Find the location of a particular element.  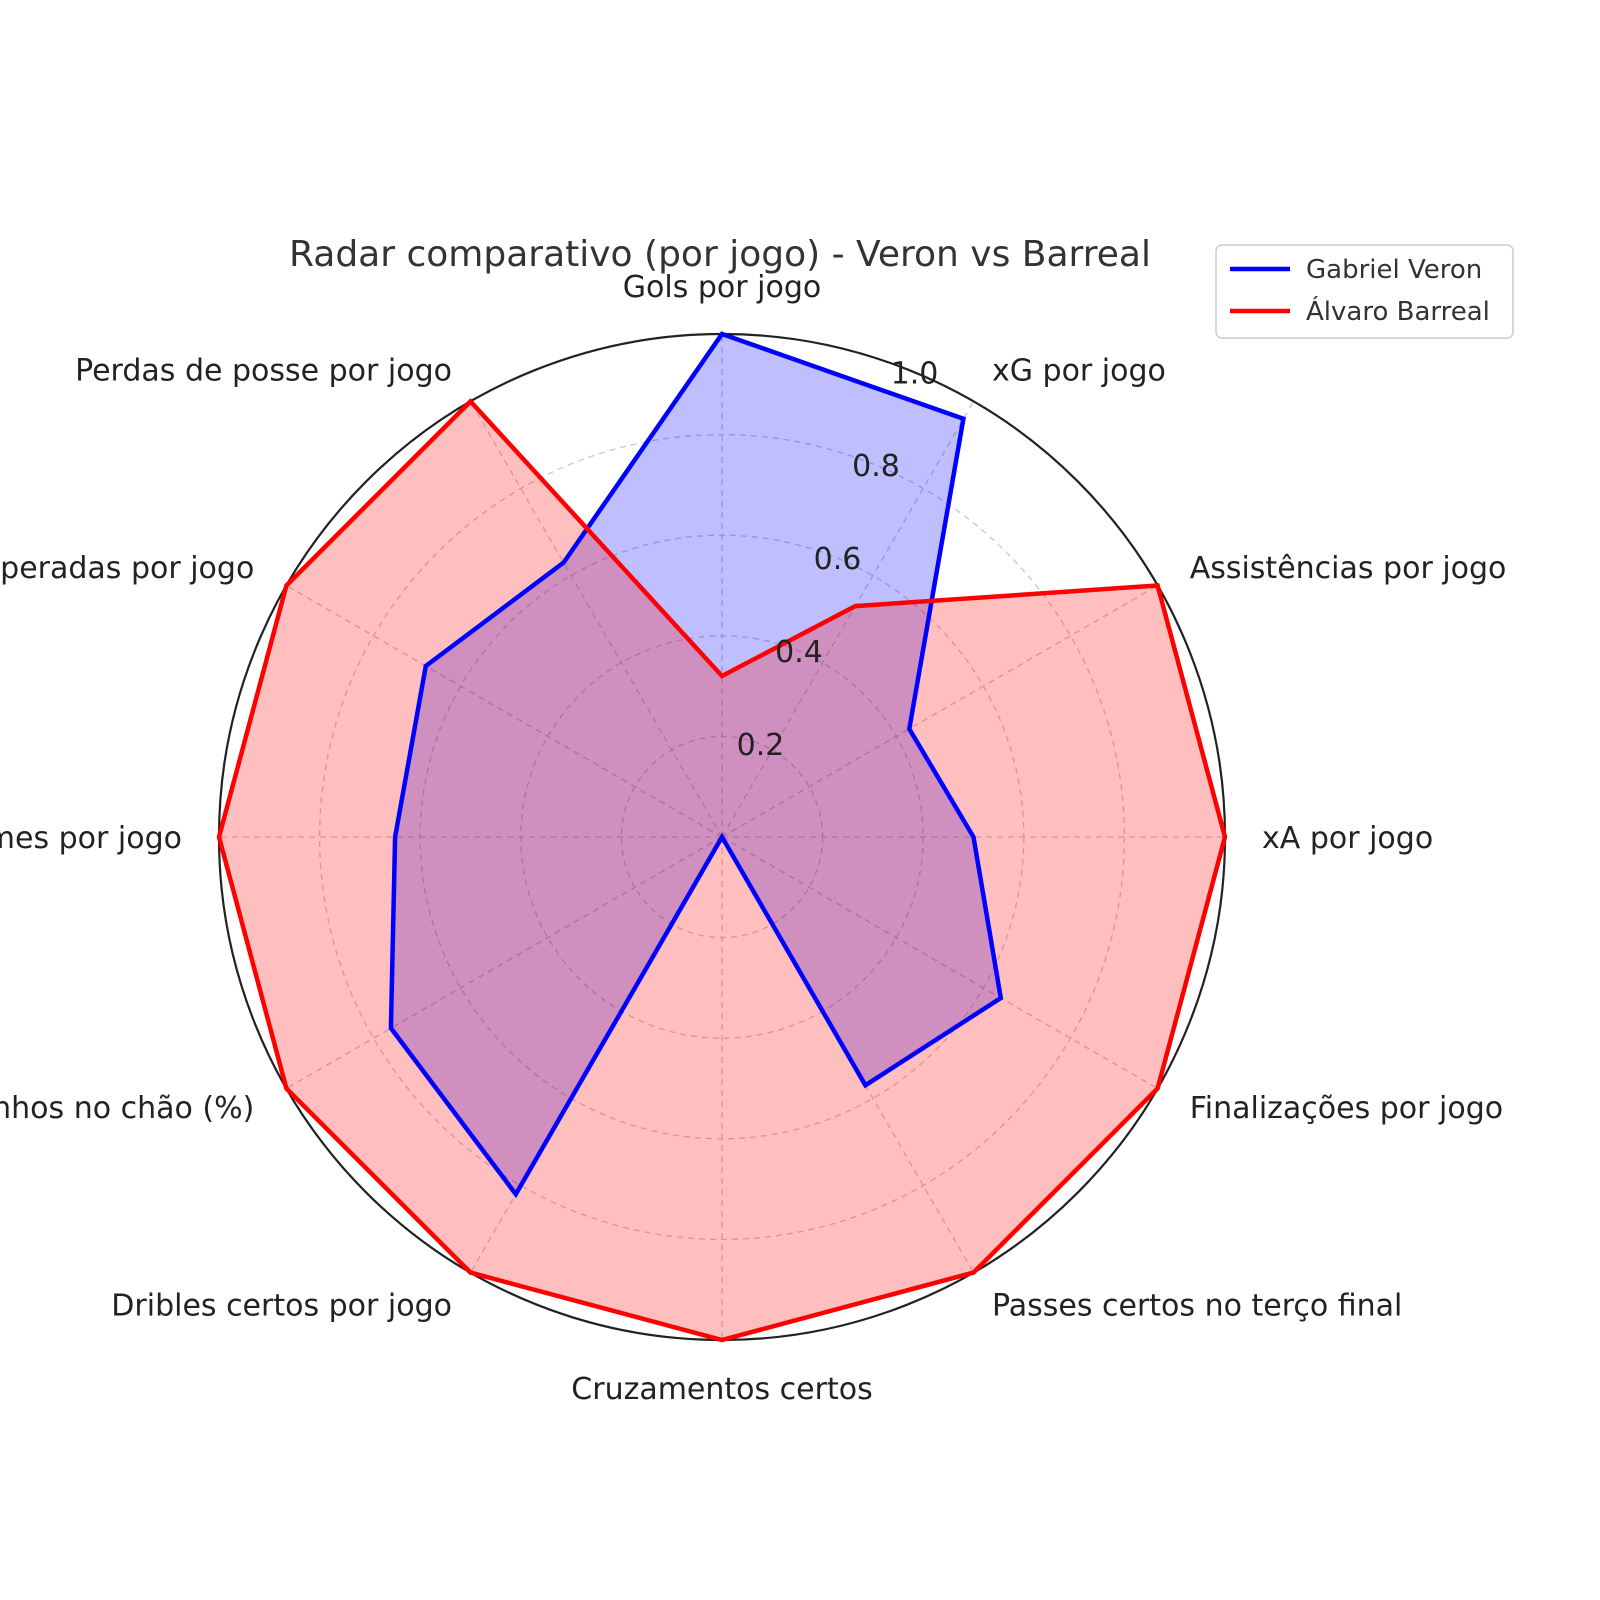

category-label-4: Finalizações por jogo is located at coordinates (1346, 1108).